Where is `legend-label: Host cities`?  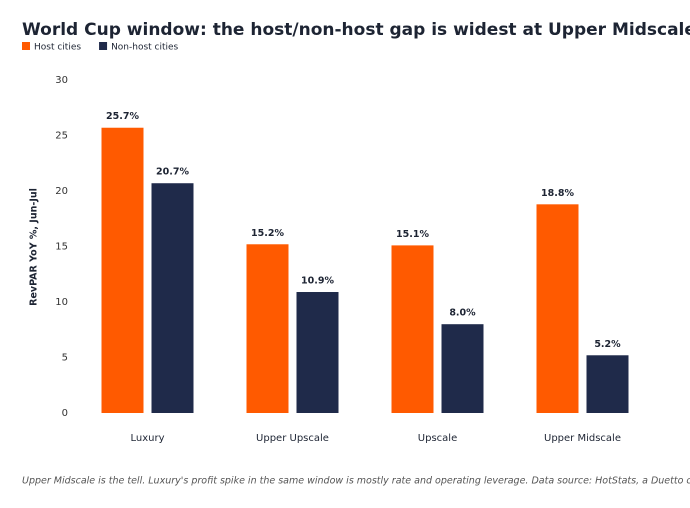
legend-label: Host cities is located at coordinates (57, 48).